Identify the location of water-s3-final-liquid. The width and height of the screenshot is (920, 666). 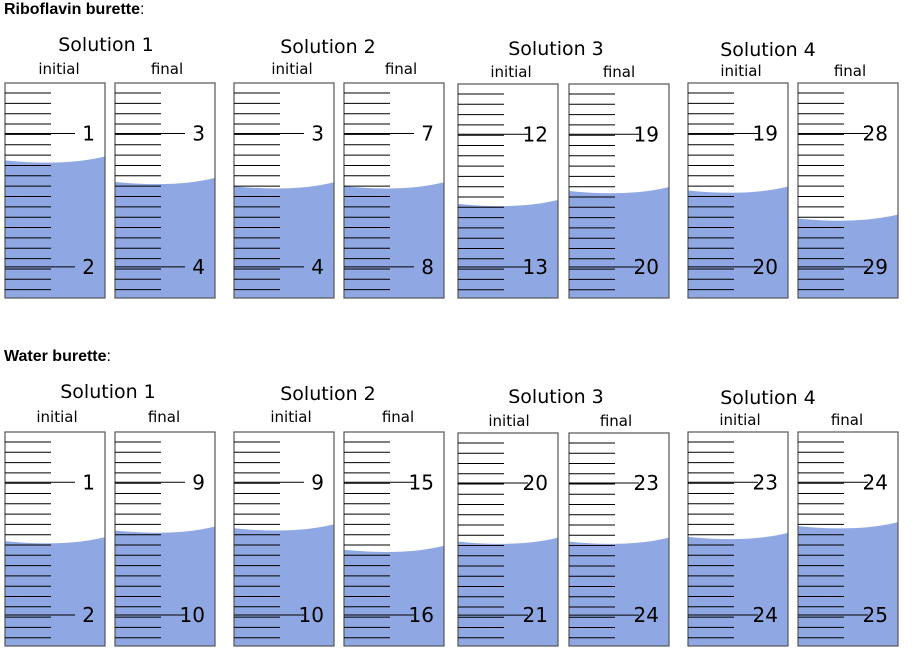
(619, 591).